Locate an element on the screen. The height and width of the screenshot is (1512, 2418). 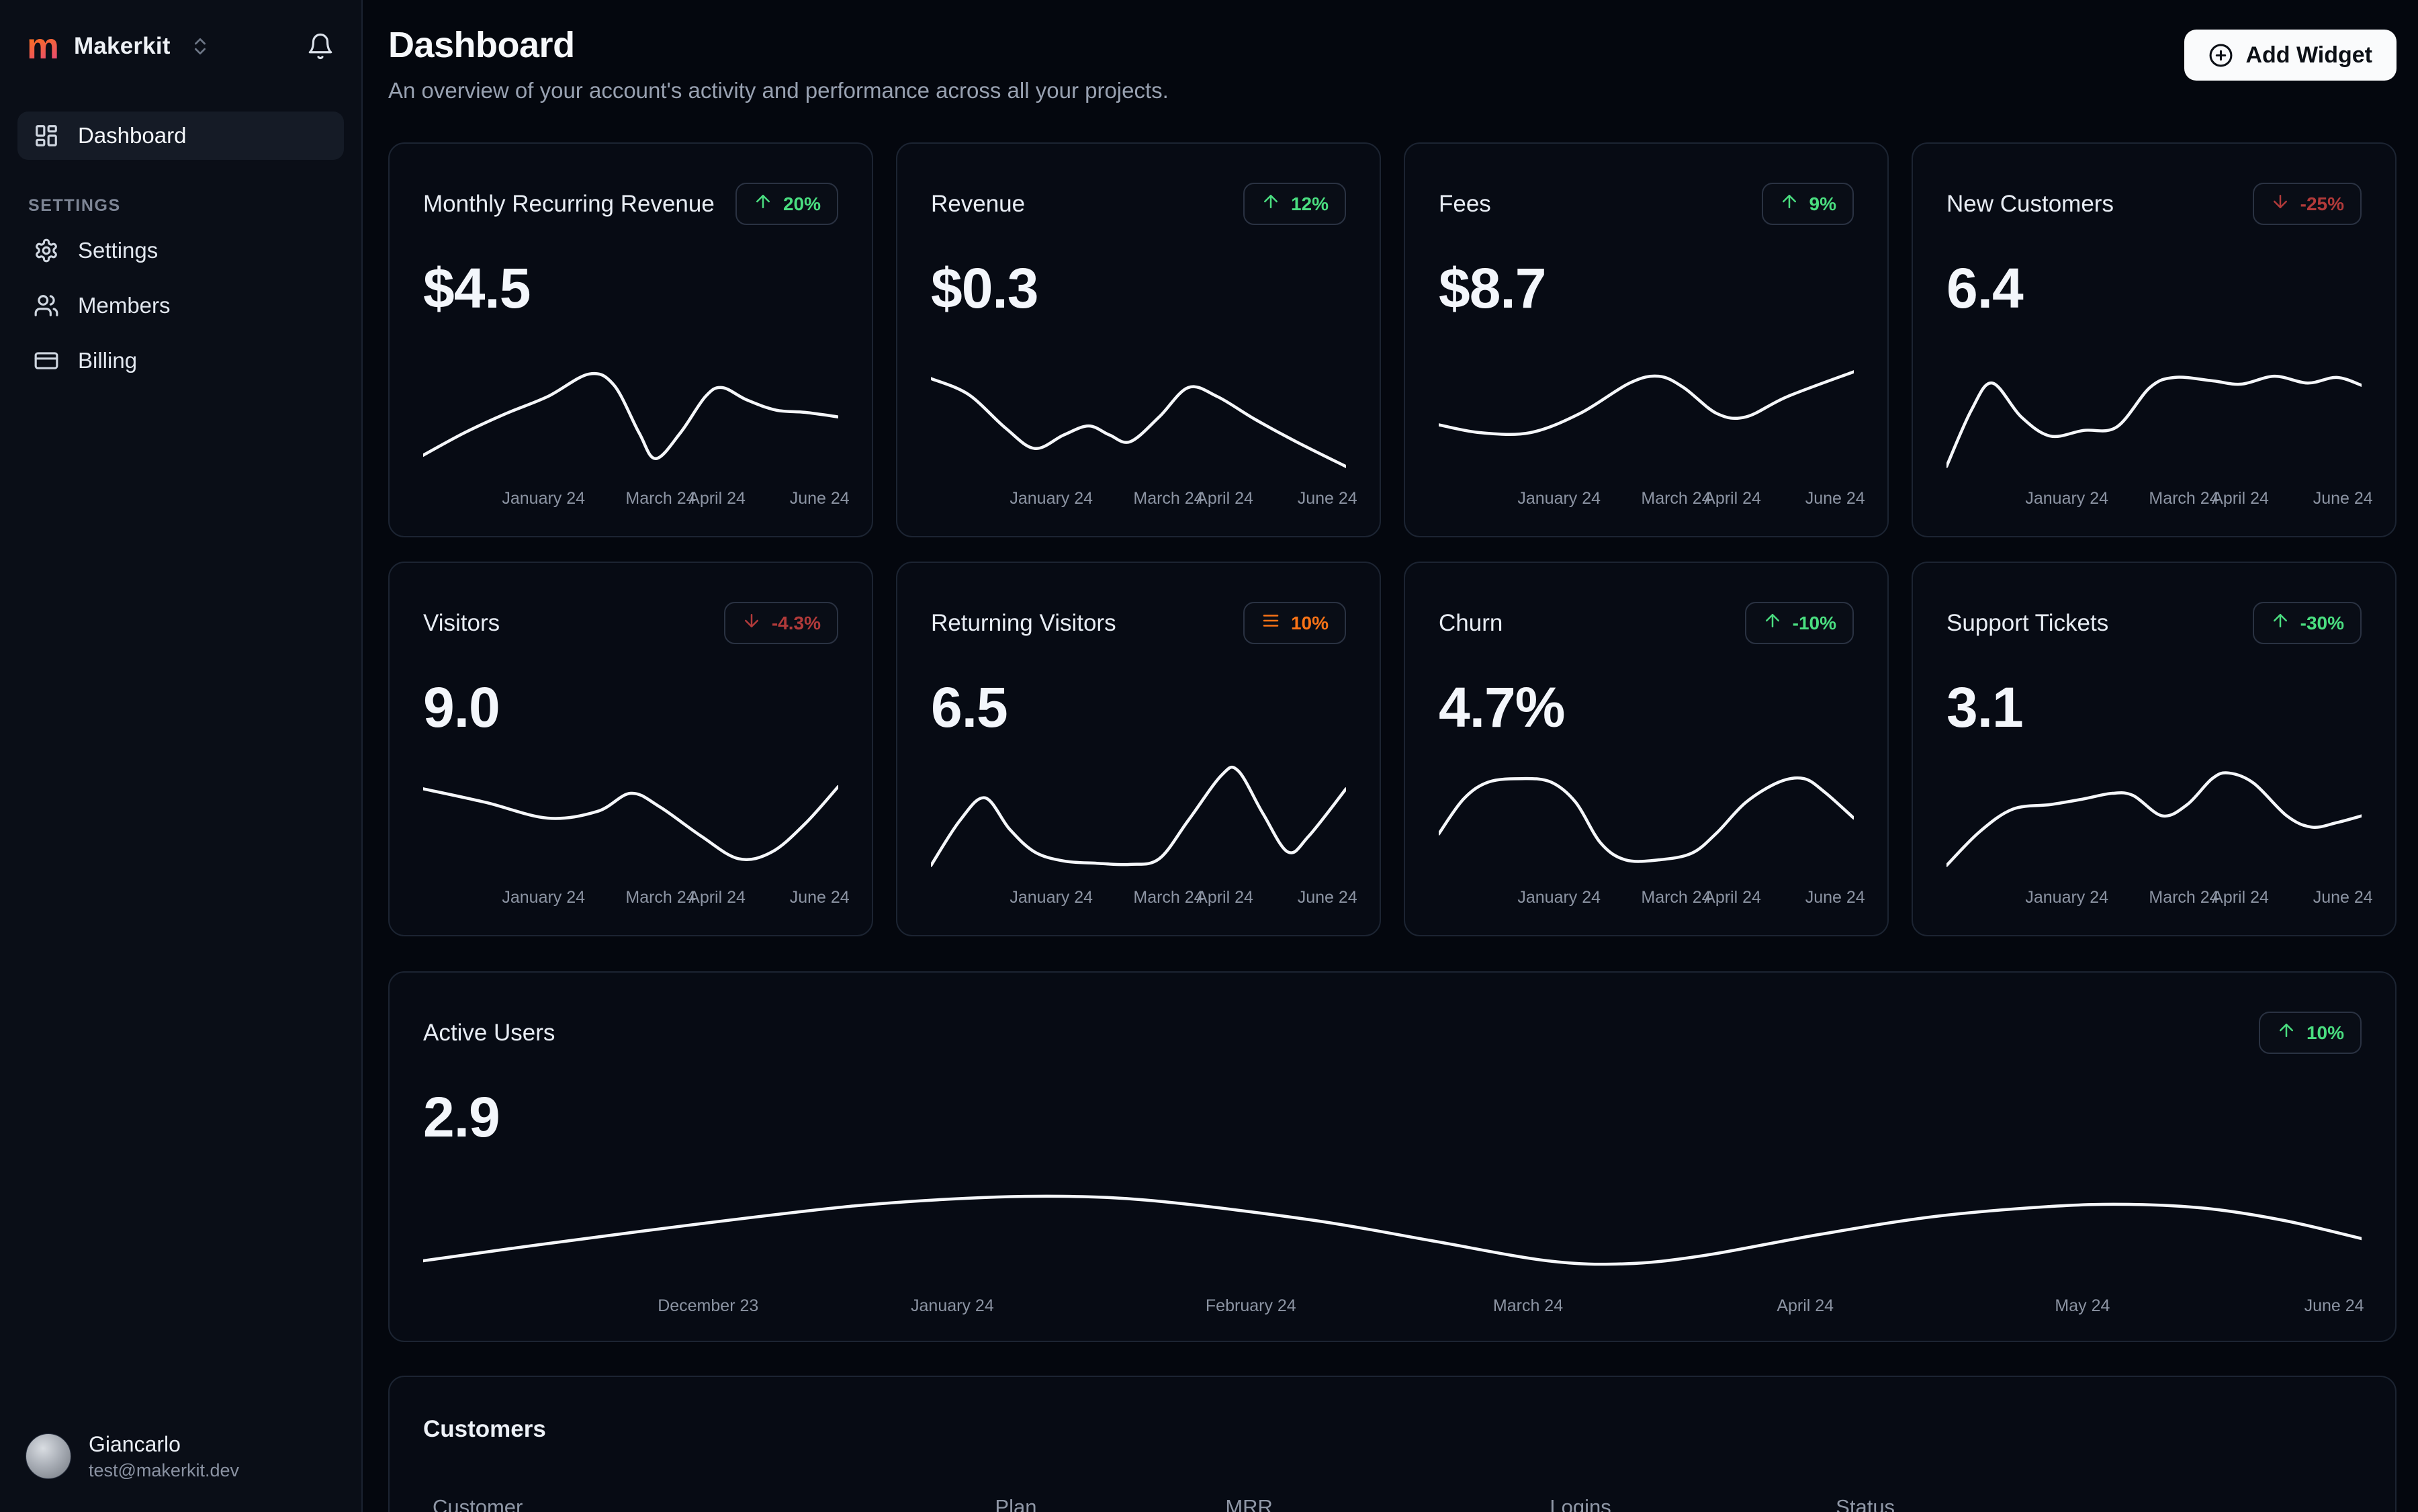
column-header-logins: Logins is located at coordinates (1580, 1503).